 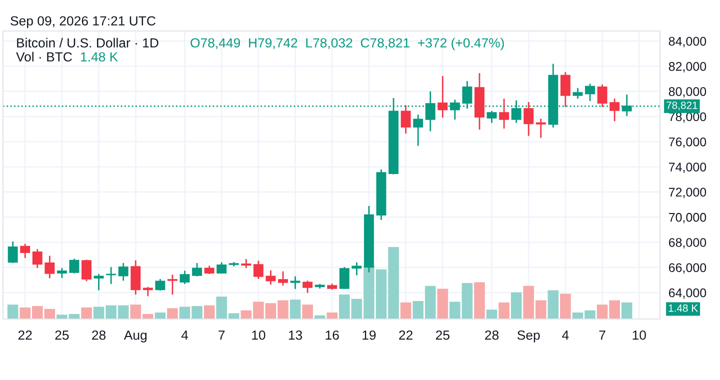 I want to click on x-tick-label: 13, so click(x=295, y=335).